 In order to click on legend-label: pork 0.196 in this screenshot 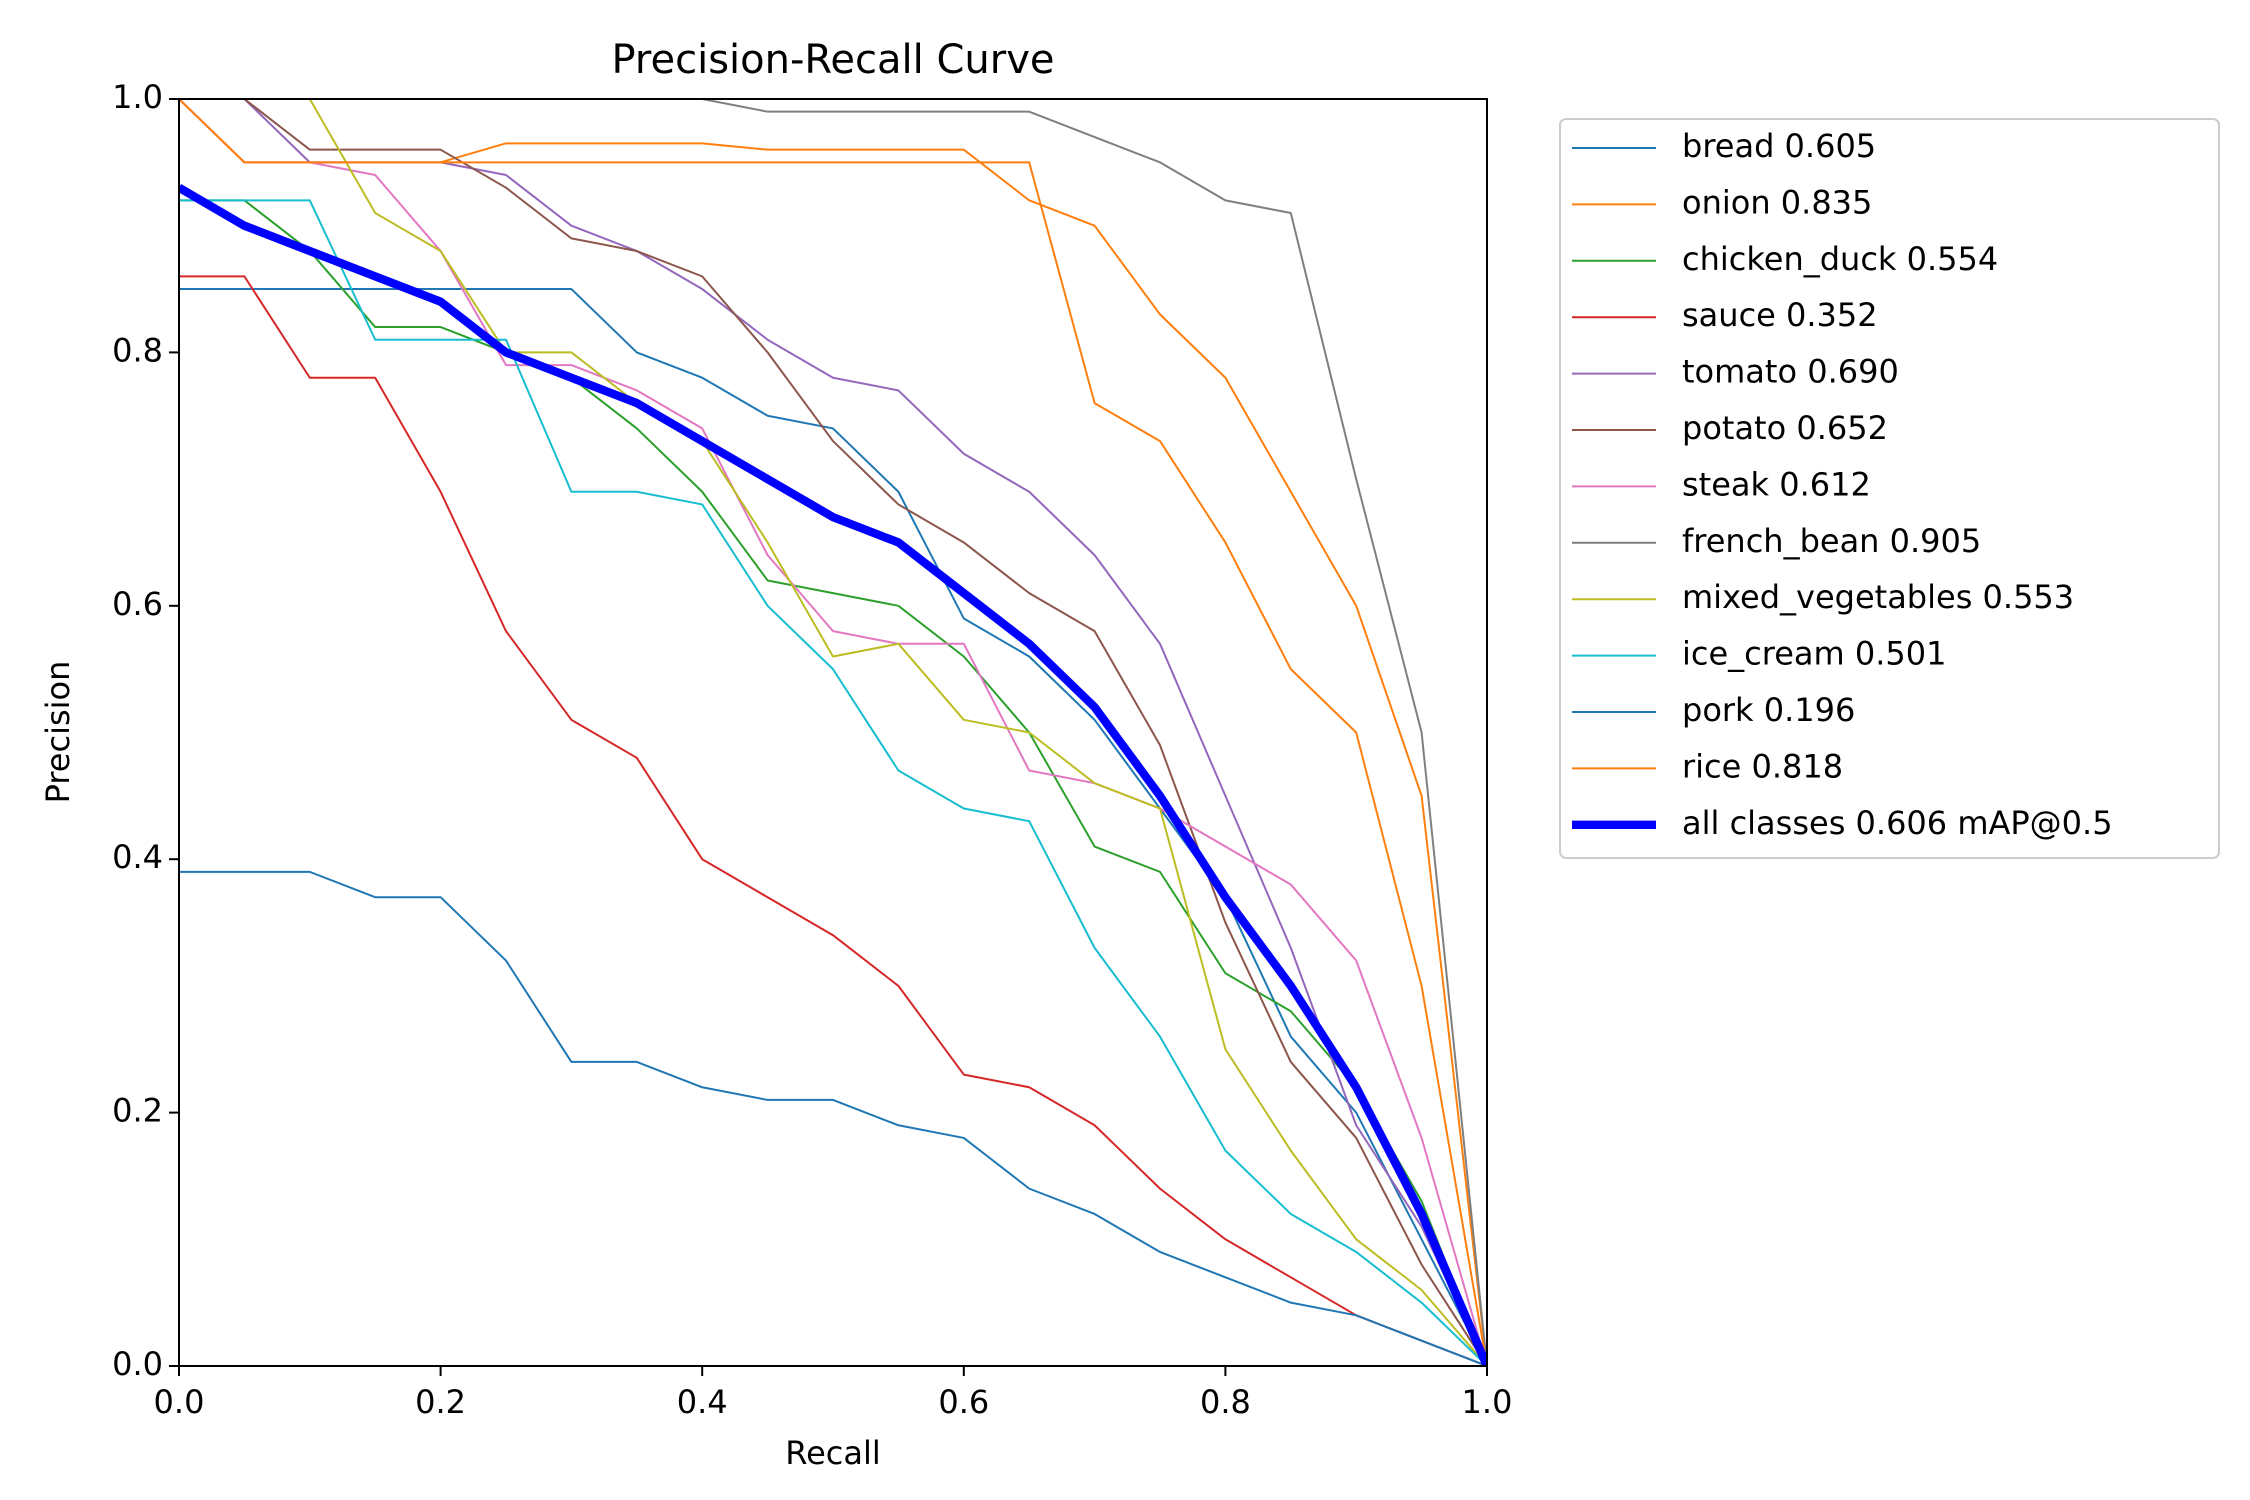, I will do `click(1768, 710)`.